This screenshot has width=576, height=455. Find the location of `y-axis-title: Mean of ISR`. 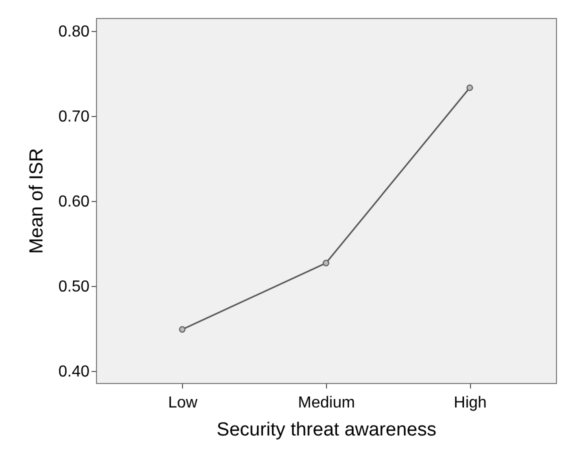

y-axis-title: Mean of ISR is located at coordinates (37, 201).